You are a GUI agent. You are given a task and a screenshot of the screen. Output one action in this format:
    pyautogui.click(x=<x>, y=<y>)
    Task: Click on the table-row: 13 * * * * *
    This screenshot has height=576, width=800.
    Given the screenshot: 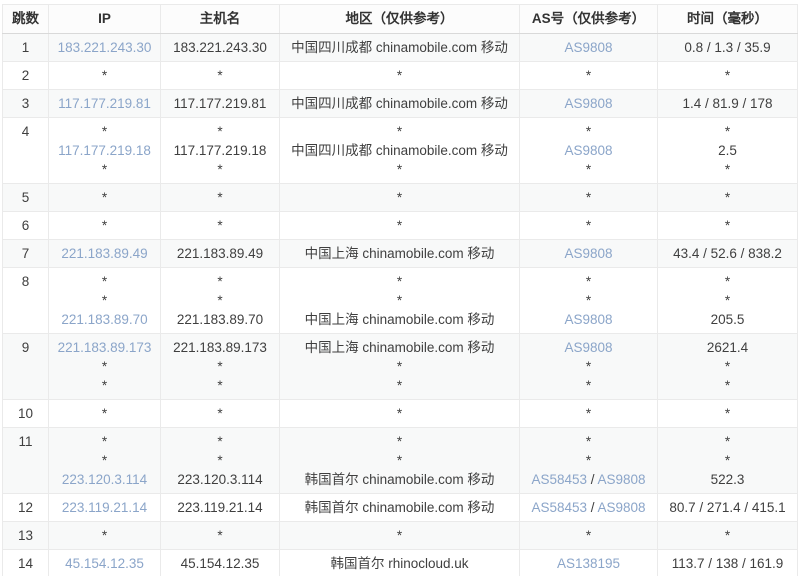 What is the action you would take?
    pyautogui.click(x=400, y=535)
    